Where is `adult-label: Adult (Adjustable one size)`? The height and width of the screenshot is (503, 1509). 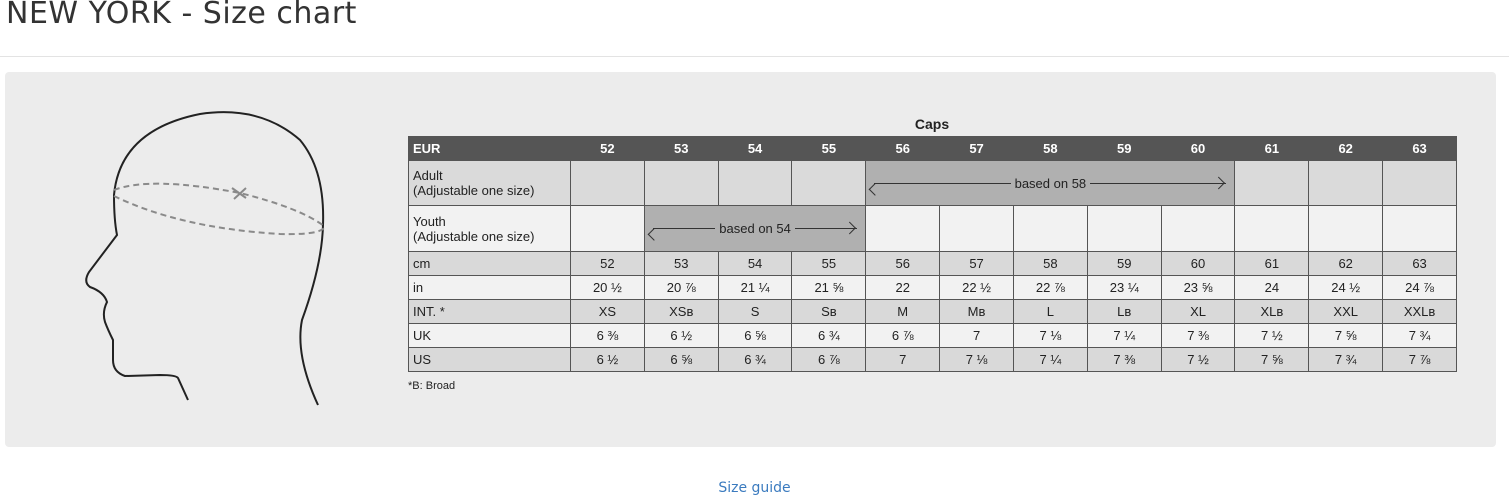
adult-label: Adult (Adjustable one size) is located at coordinates (489, 183).